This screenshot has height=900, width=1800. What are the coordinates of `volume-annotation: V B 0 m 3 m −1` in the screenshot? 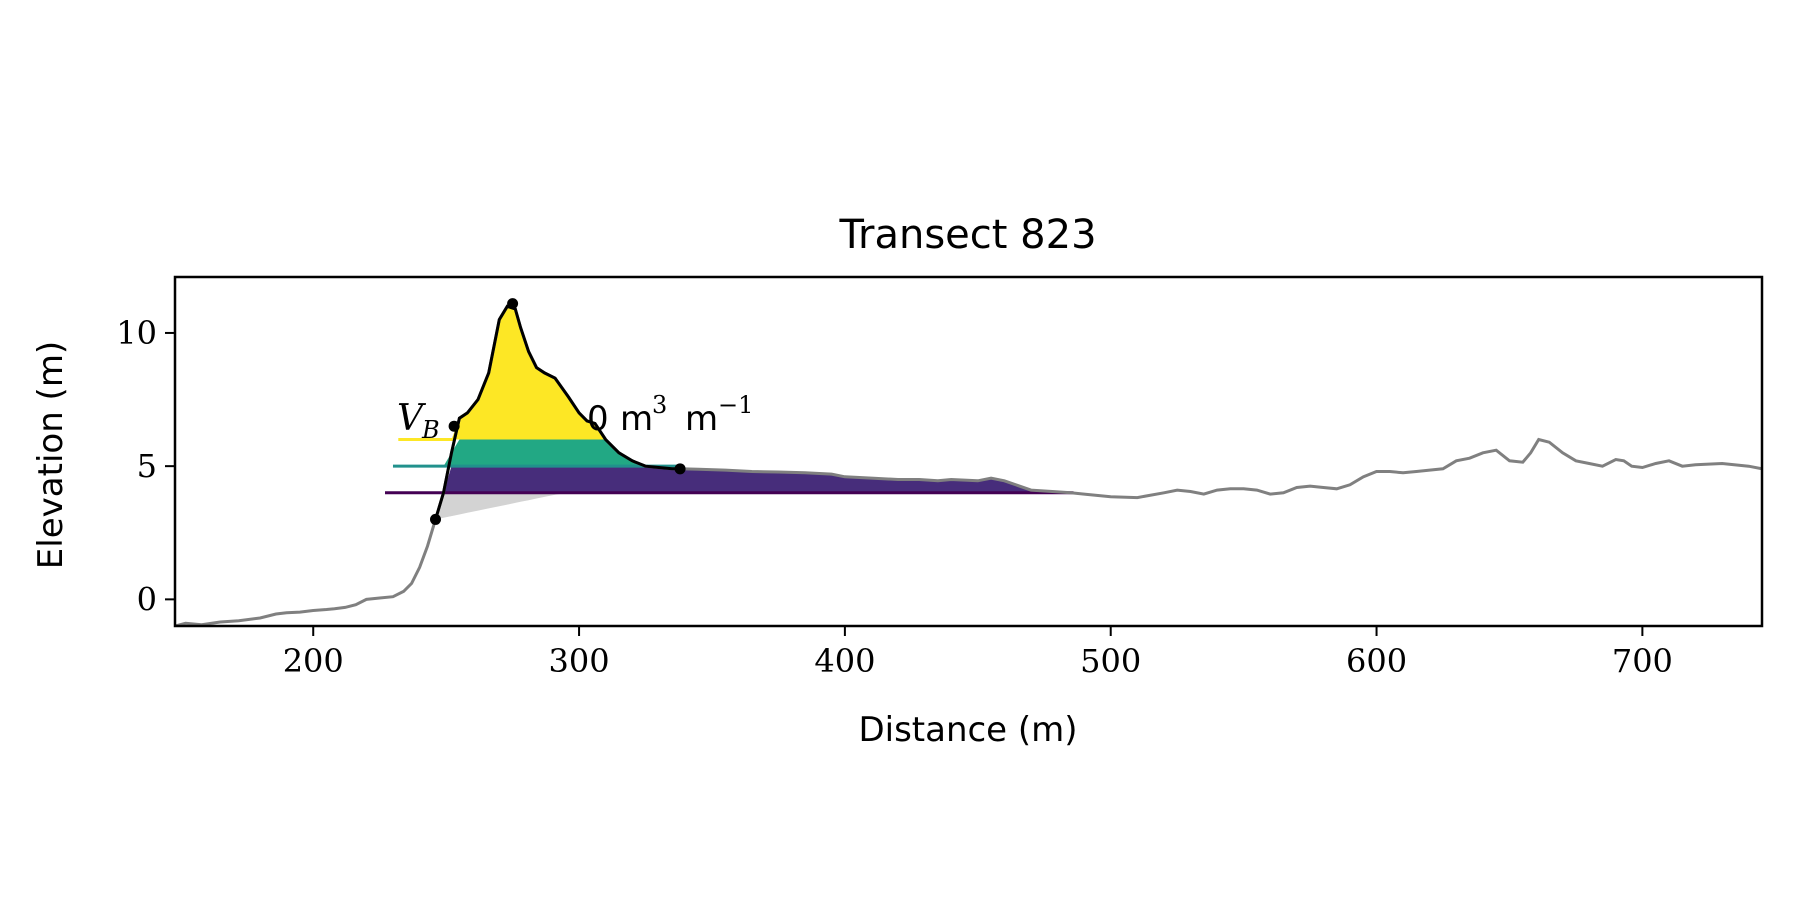 It's located at (575, 417).